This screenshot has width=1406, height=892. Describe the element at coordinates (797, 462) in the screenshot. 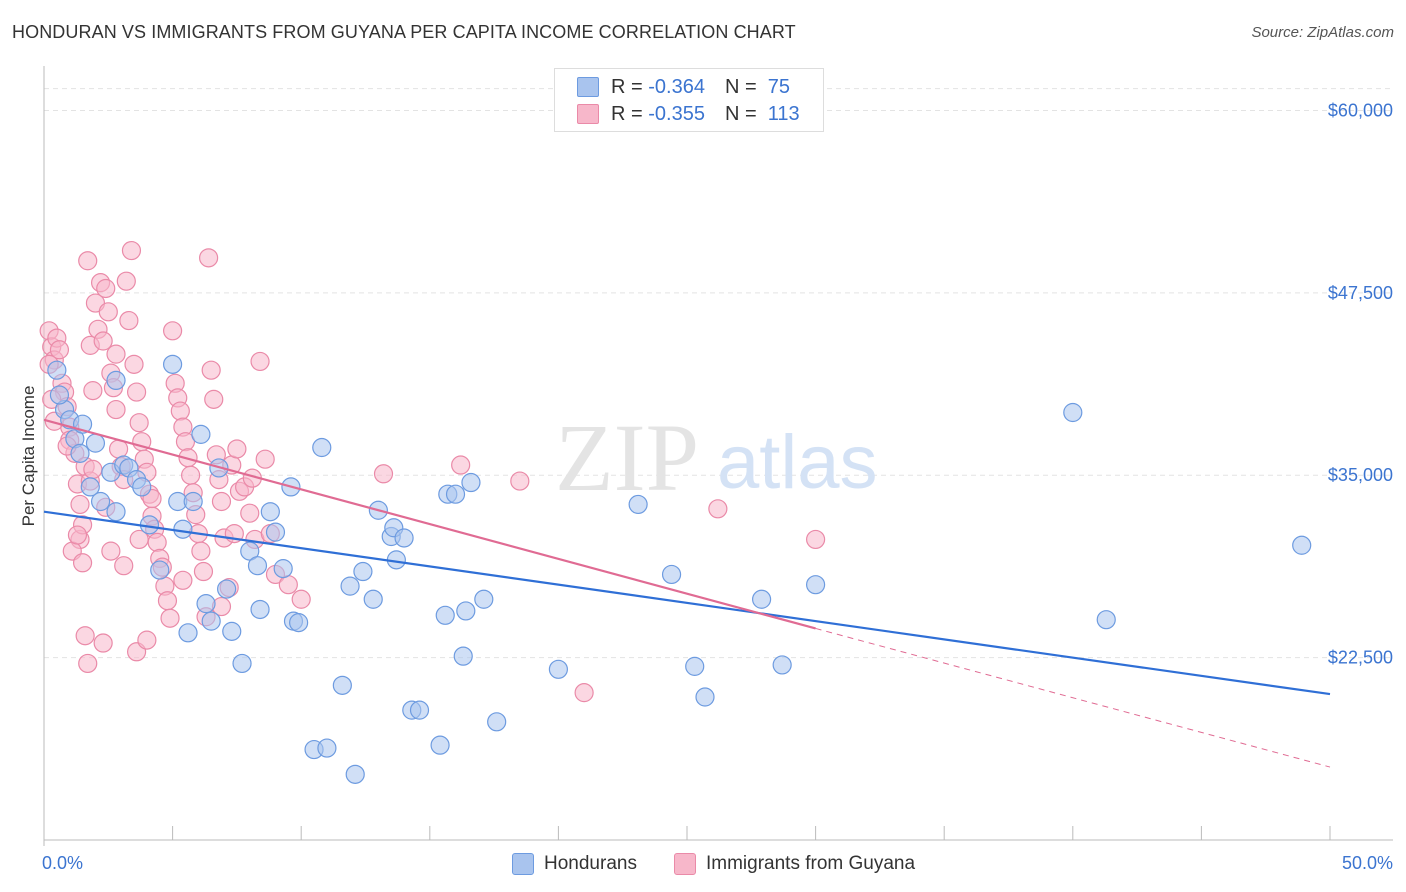

I see `watermark-atlas: atlas` at that location.